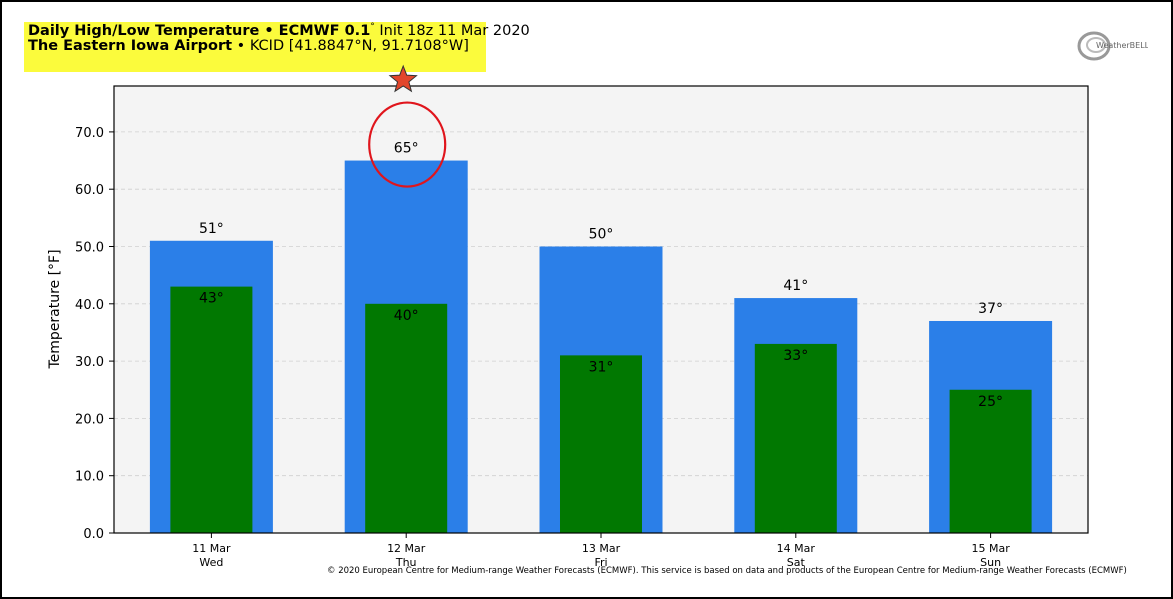  I want to click on annotation, so click(407, 126).